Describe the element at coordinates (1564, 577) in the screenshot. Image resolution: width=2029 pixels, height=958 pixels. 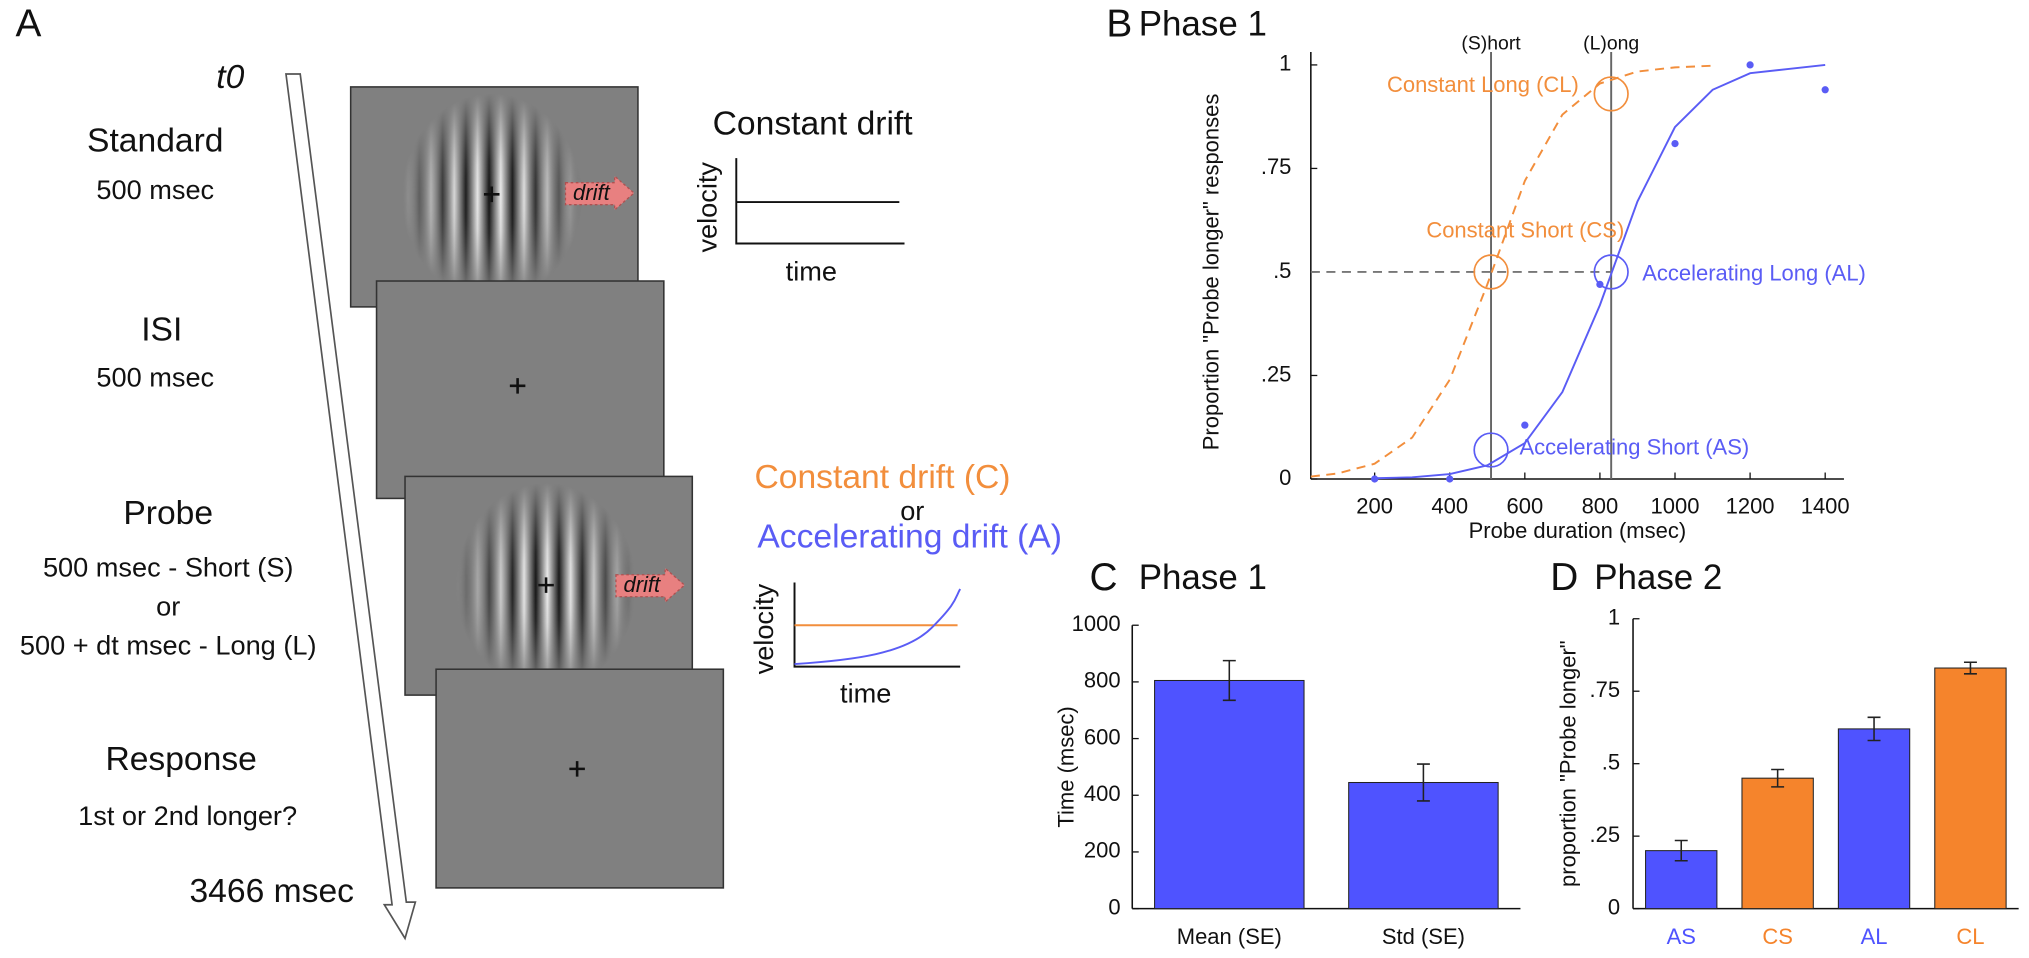
I see `panel-label: D` at that location.